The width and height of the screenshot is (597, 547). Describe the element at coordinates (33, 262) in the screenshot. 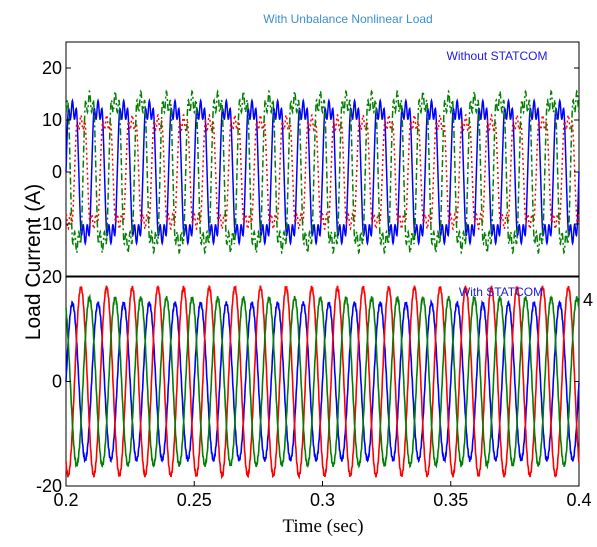

I see `y-axis-label: Load Current (A)` at that location.